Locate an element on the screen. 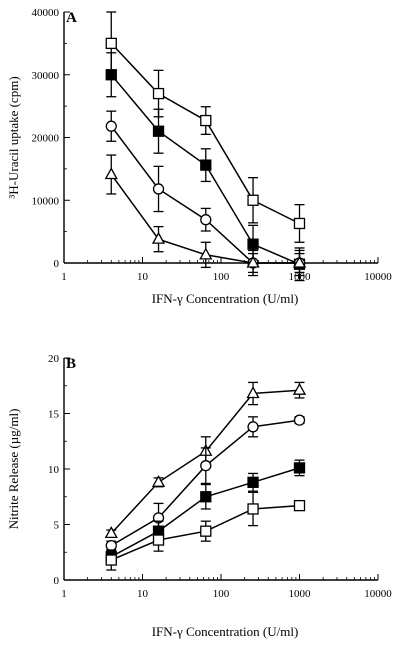 Image resolution: width=400 pixels, height=650 pixels. y-tick-label: 10 is located at coordinates (54, 470).